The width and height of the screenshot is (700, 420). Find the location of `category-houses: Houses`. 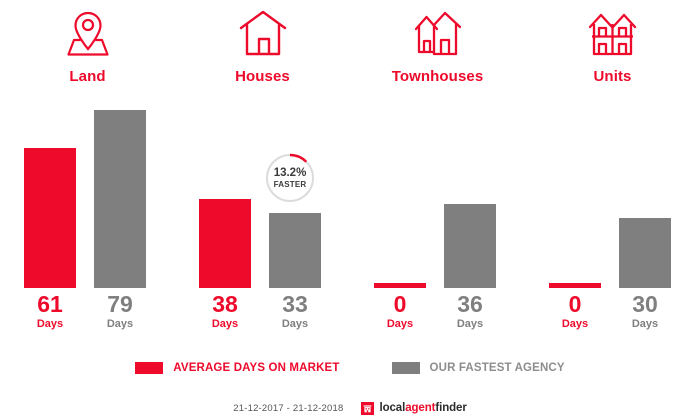

category-houses: Houses is located at coordinates (262, 51).